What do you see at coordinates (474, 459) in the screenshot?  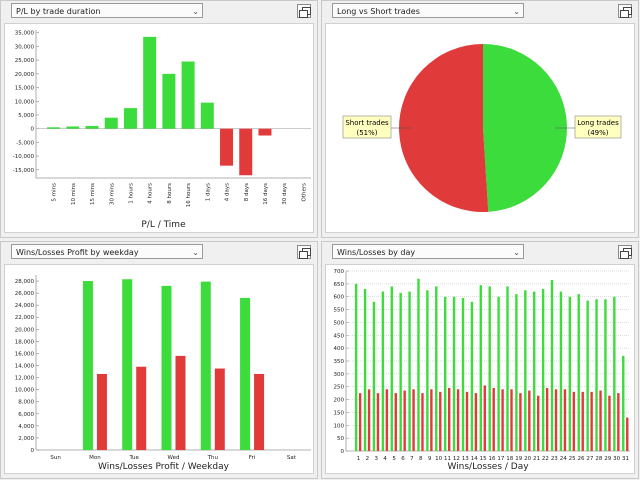 I see `x-tick-label: 14` at bounding box center [474, 459].